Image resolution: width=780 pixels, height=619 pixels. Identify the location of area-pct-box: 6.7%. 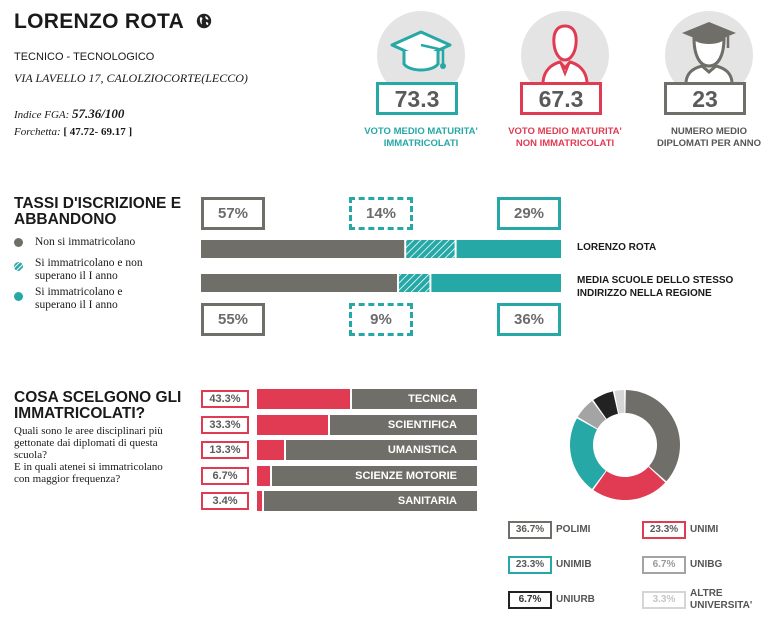
(225, 475).